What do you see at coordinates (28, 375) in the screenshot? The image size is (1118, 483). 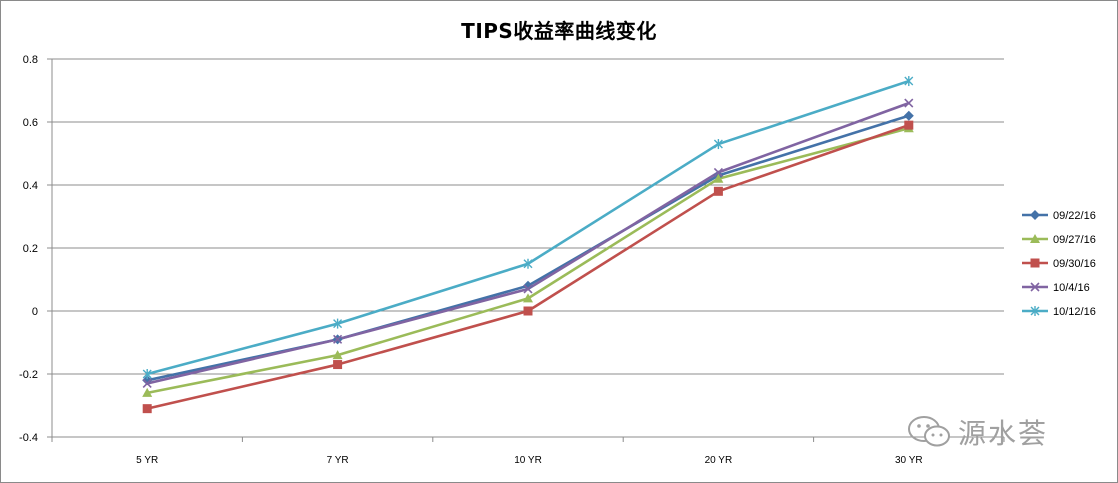 I see `y-tick-label: -0.2` at bounding box center [28, 375].